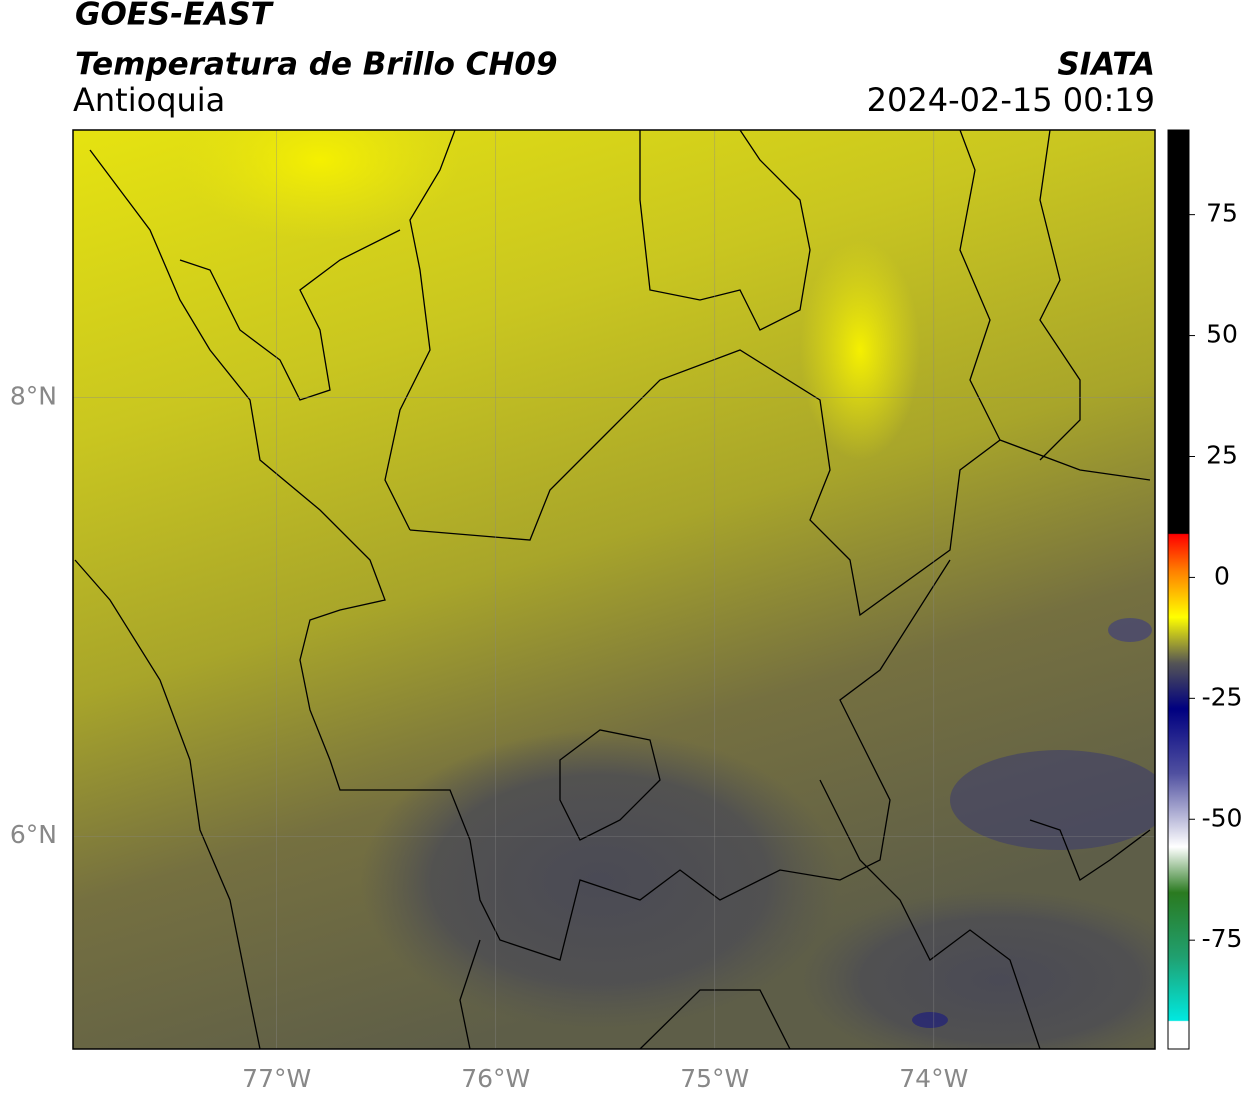 The image size is (1252, 1103). I want to click on lon-tick-label: 77°W, so click(276, 1078).